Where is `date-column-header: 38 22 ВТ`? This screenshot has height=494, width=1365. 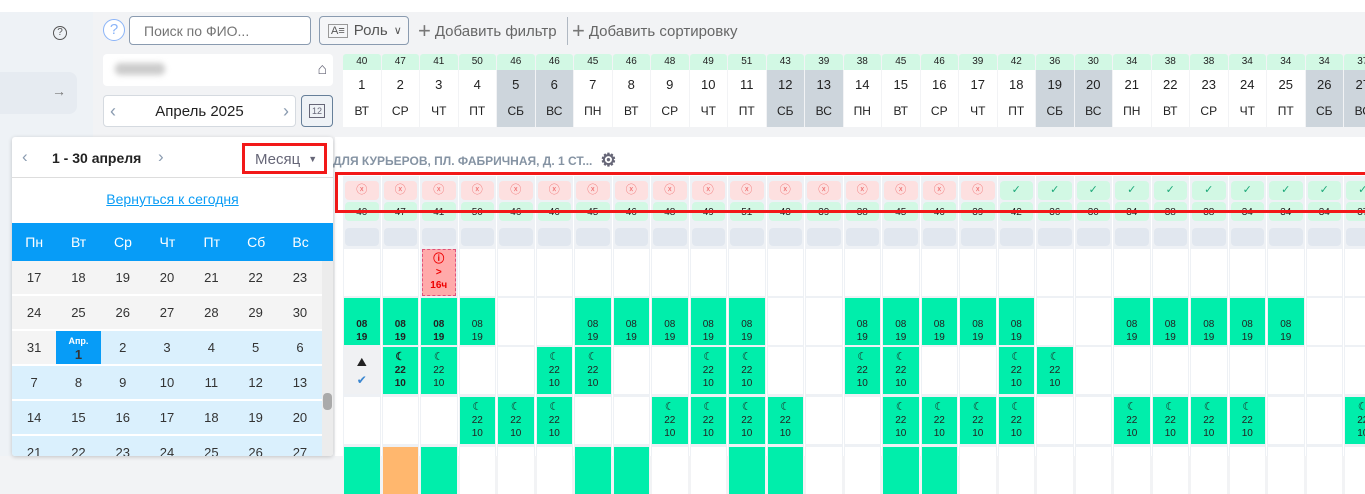 date-column-header: 38 22 ВТ is located at coordinates (1170, 90).